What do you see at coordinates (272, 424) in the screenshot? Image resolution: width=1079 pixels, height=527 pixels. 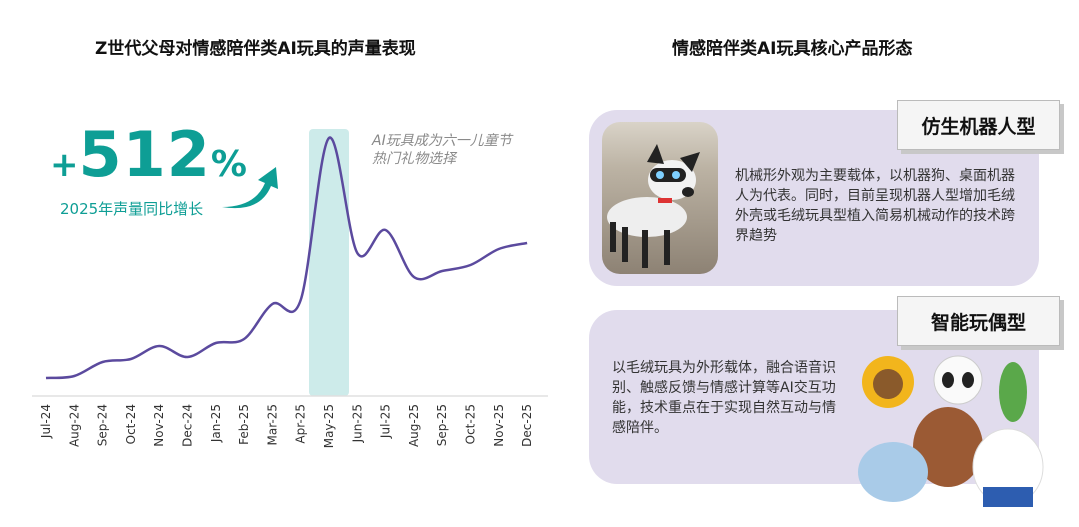 I see `x-tick-label: Mar-25` at bounding box center [272, 424].